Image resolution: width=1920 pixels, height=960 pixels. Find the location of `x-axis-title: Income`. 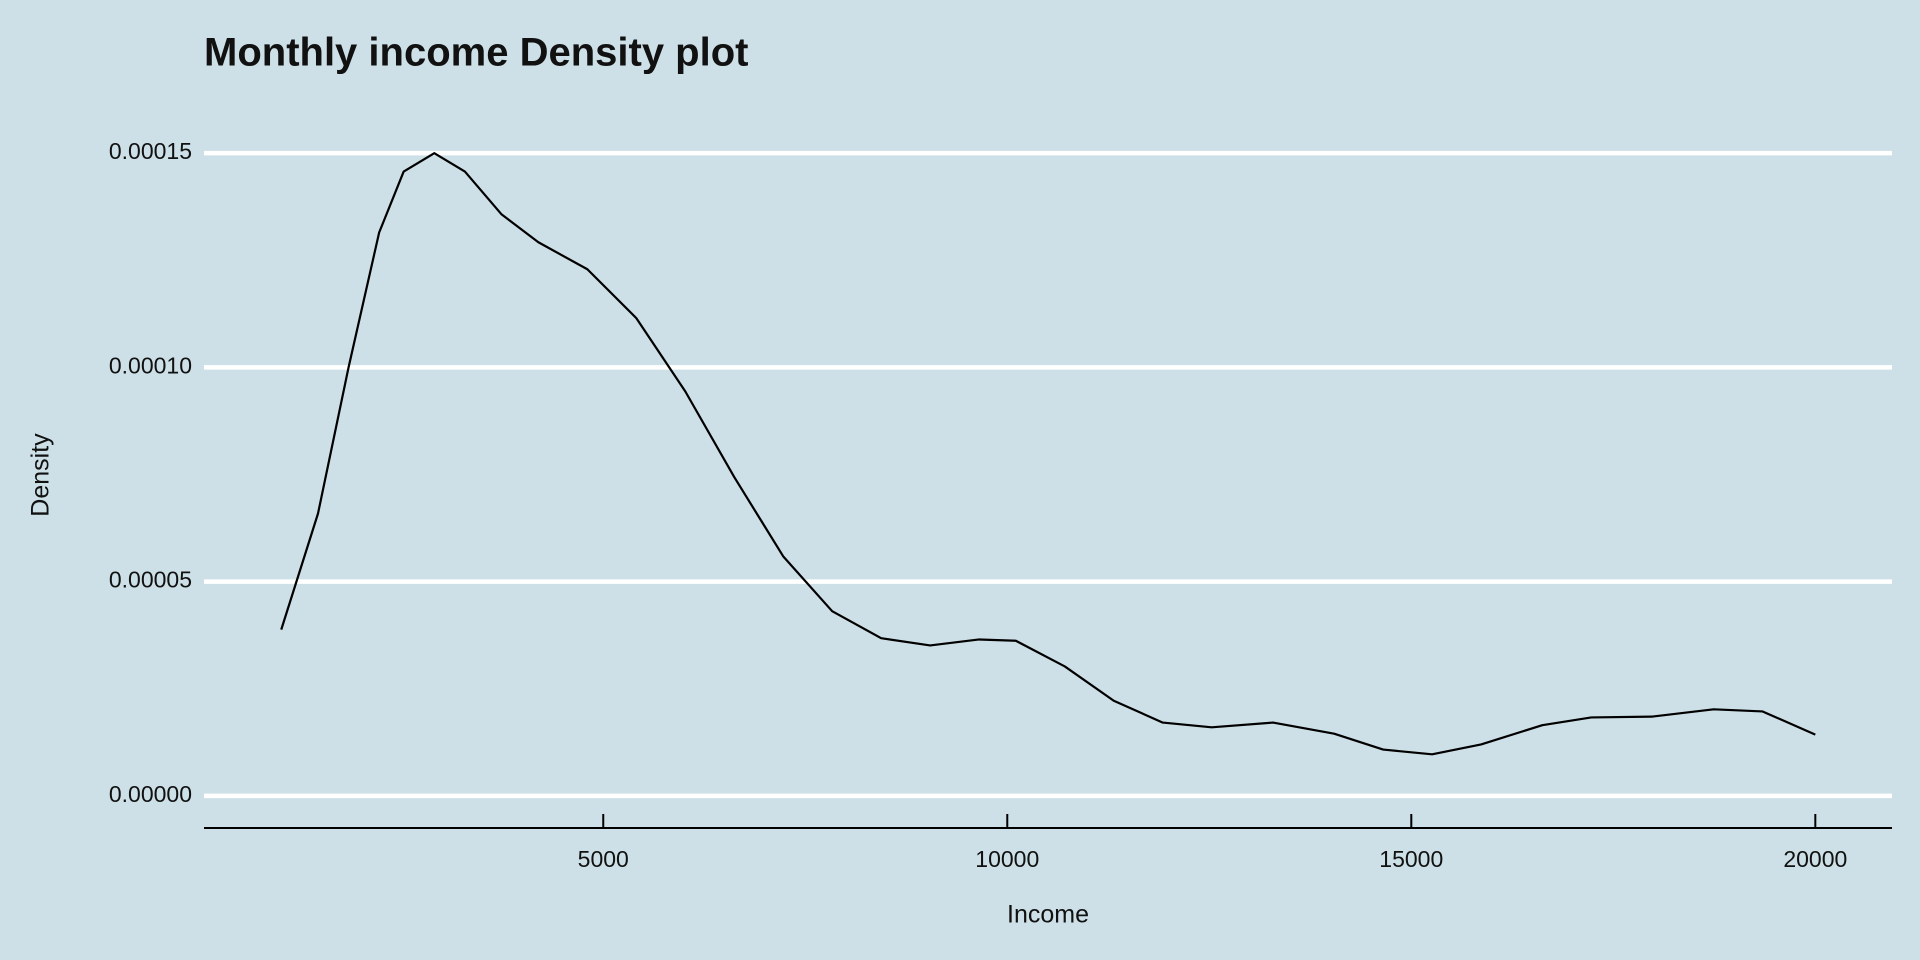

x-axis-title: Income is located at coordinates (1048, 915).